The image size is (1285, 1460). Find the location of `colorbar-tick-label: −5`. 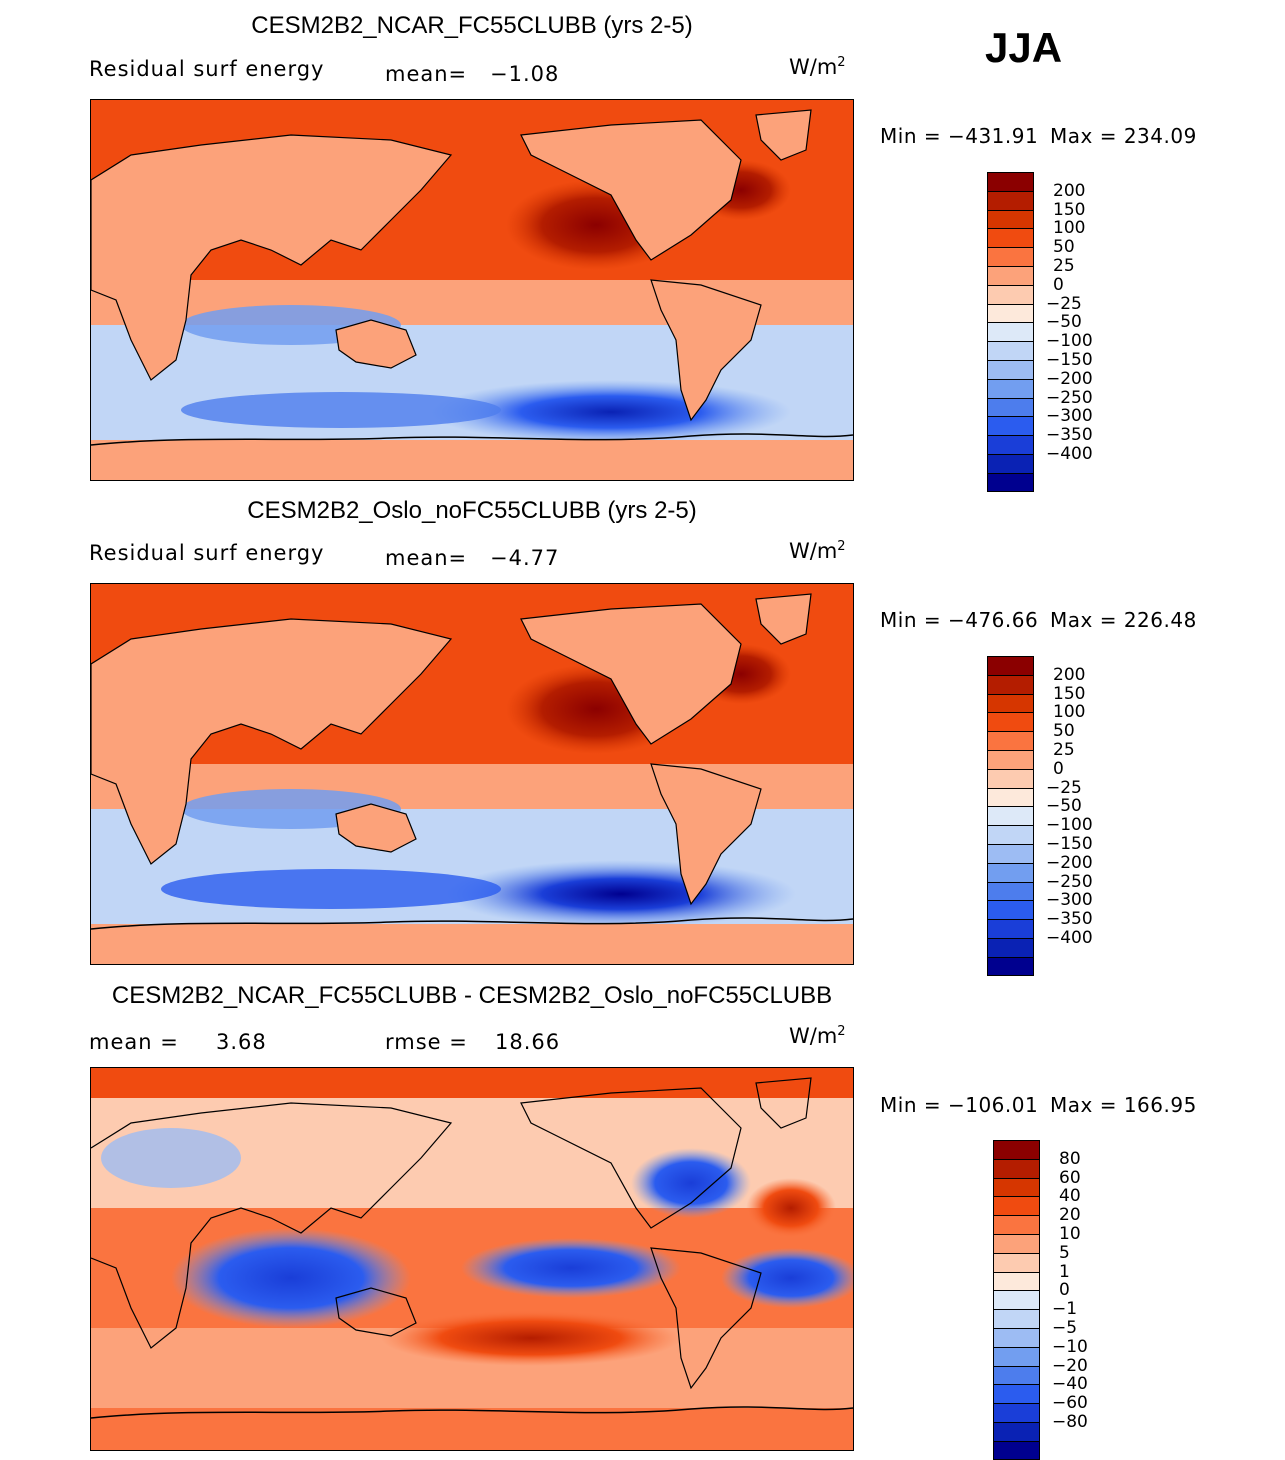

colorbar-tick-label: −5 is located at coordinates (1065, 1328).